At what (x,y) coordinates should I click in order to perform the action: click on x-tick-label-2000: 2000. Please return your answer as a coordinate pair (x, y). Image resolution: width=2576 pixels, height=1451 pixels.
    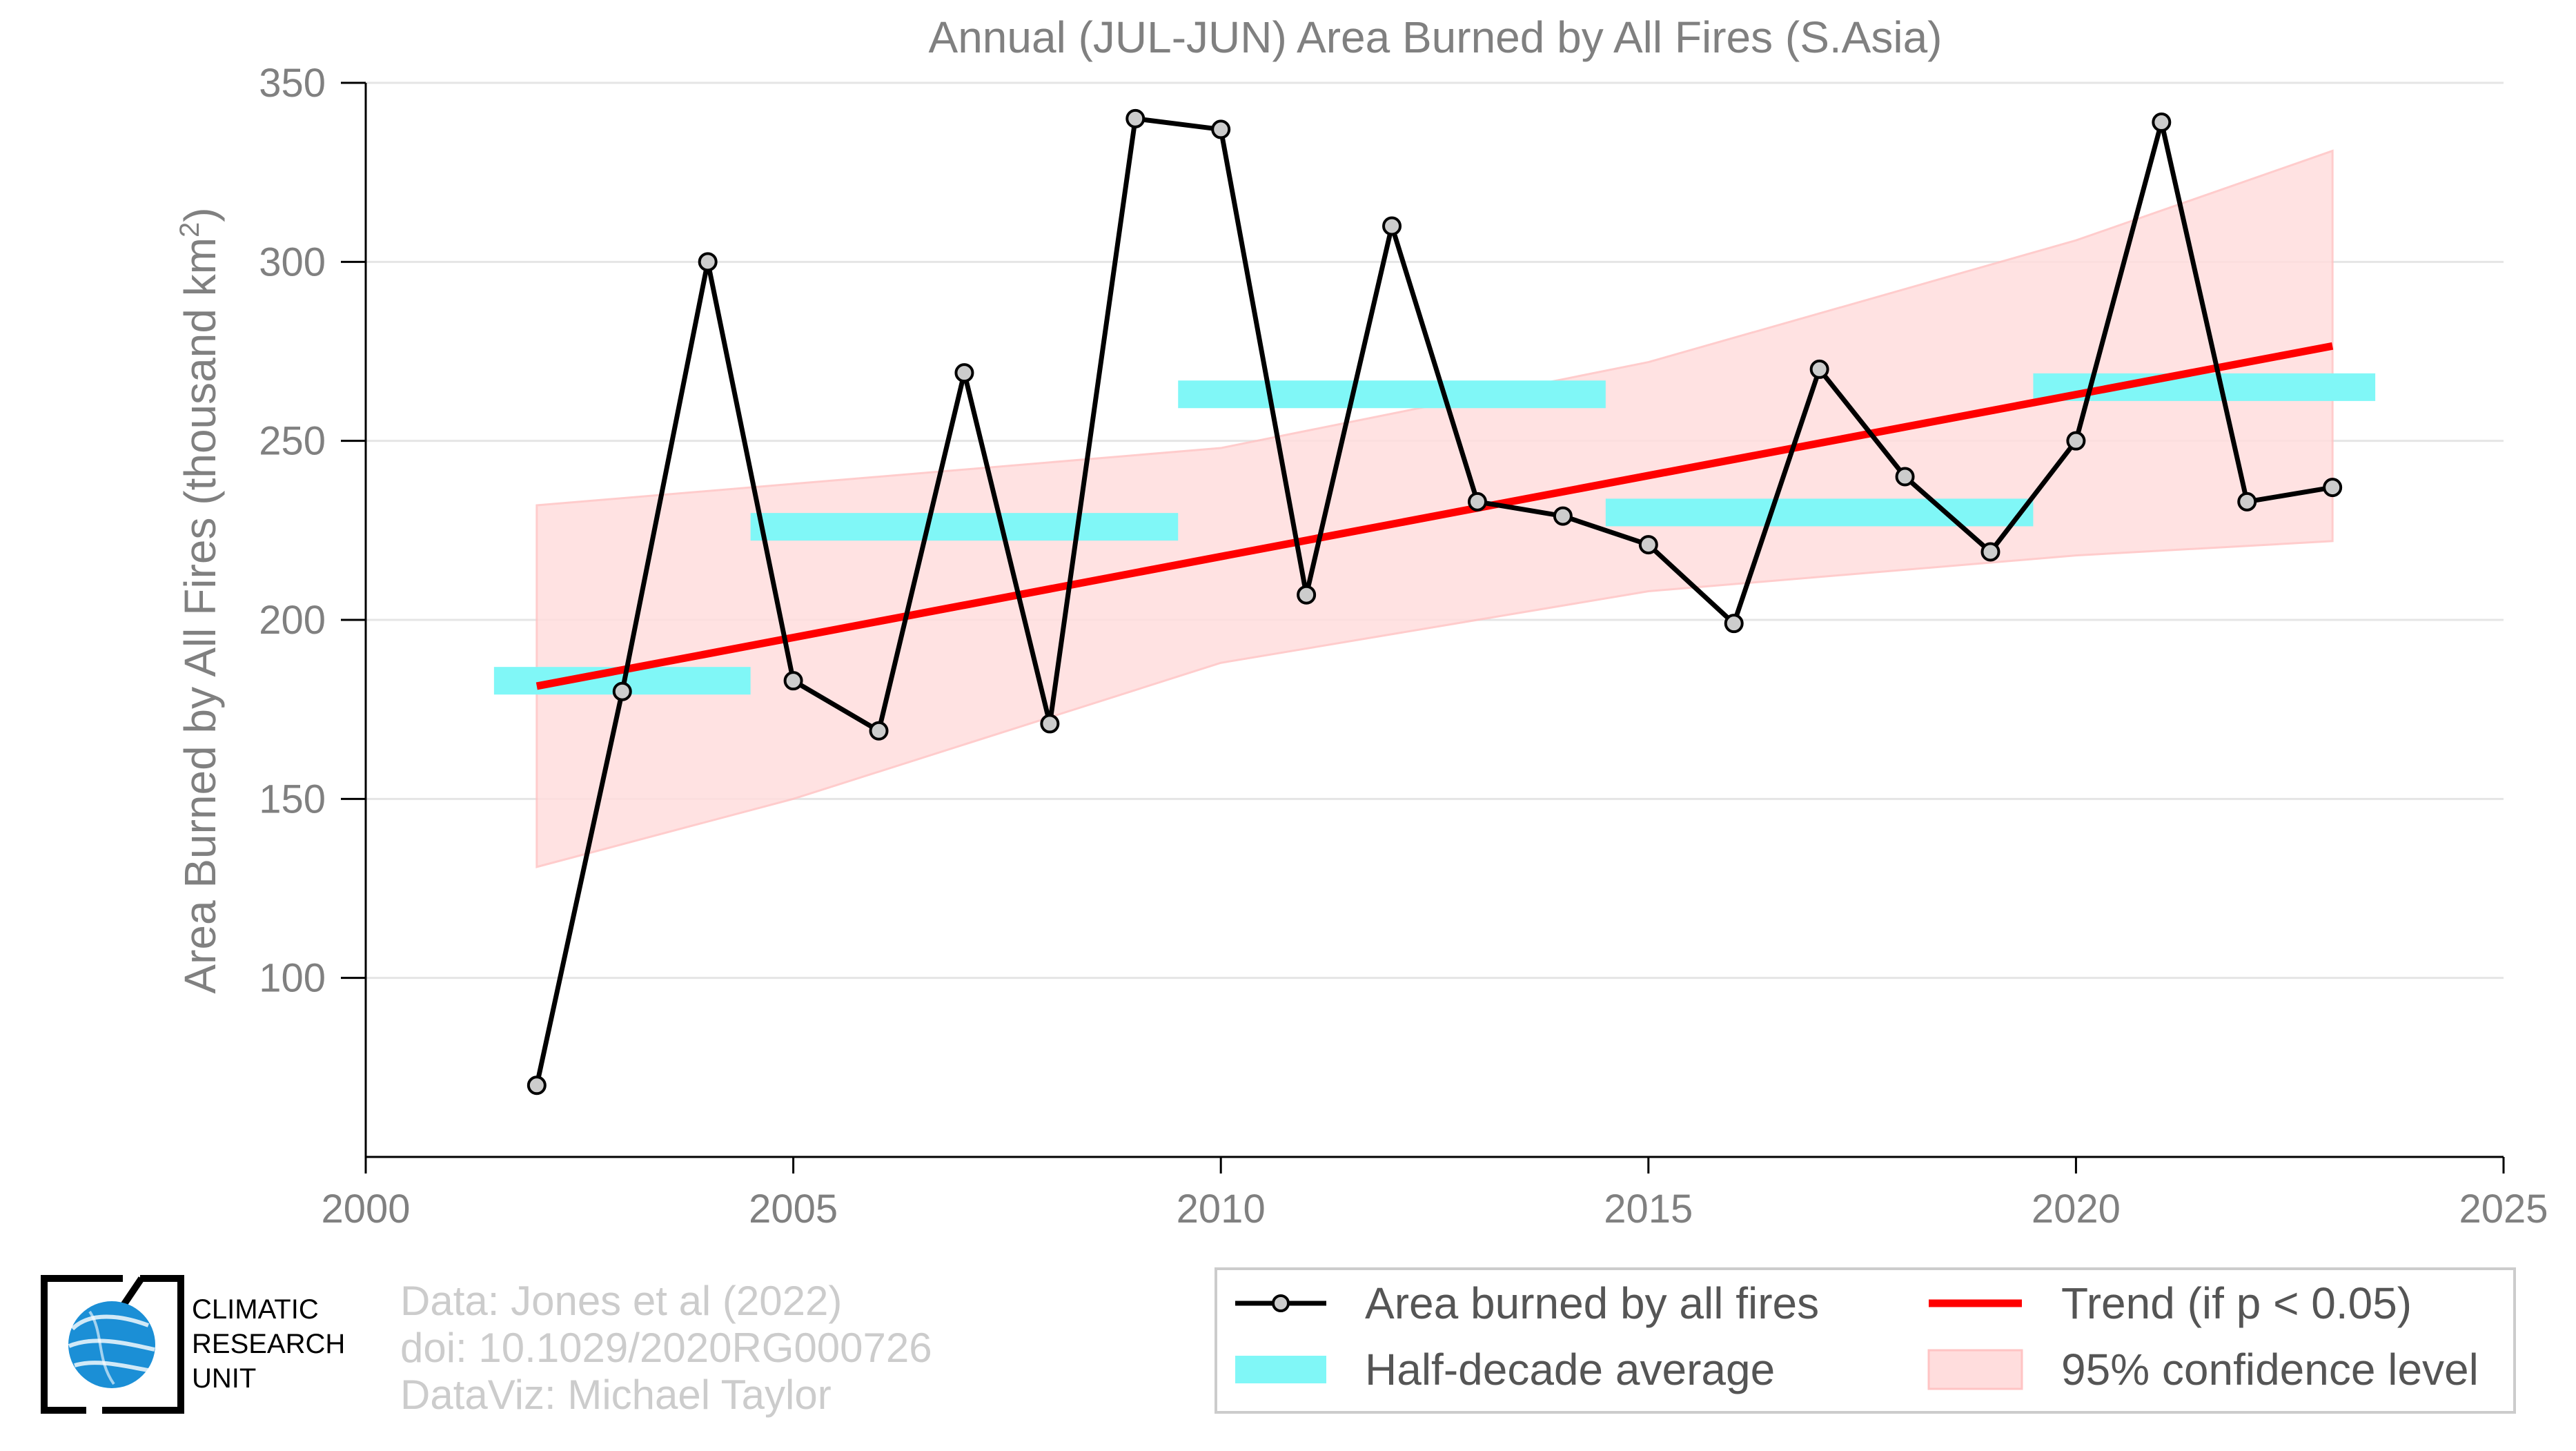
    Looking at the image, I should click on (365, 1209).